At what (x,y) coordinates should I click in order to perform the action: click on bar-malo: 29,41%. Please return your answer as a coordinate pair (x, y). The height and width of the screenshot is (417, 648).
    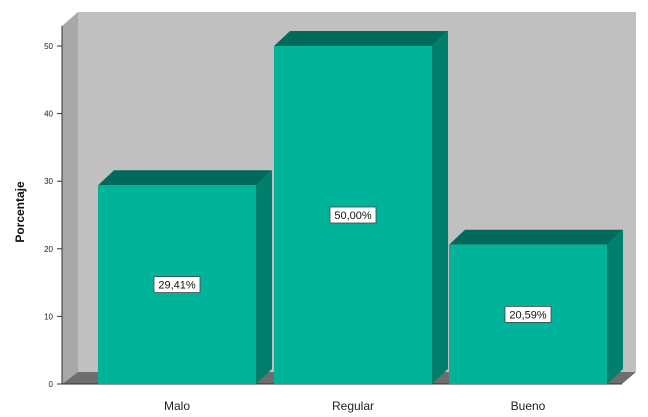
    Looking at the image, I should click on (185, 277).